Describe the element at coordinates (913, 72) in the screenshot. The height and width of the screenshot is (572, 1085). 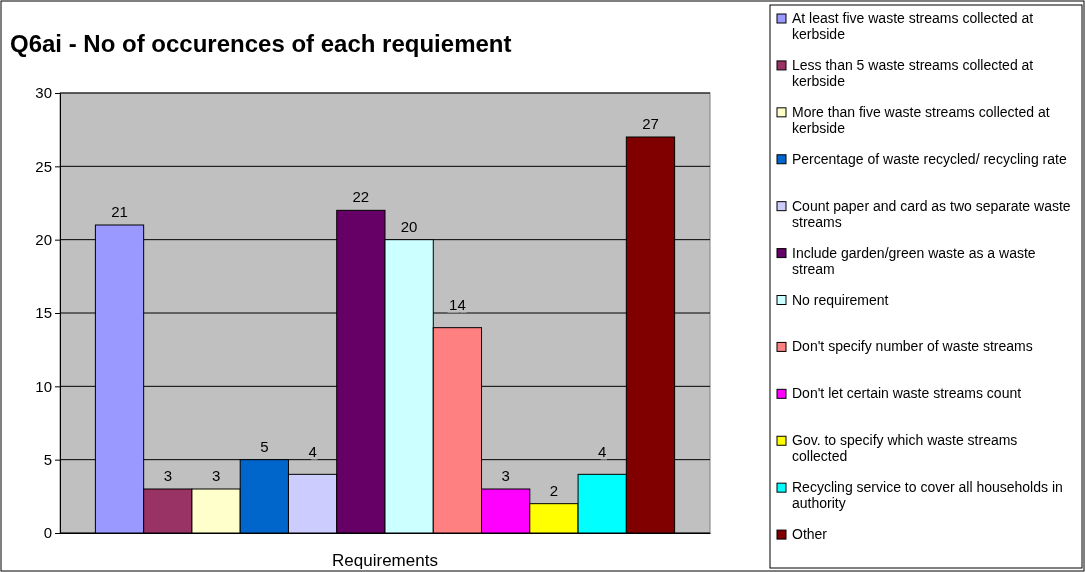
I see `legend-label: Less than 5 waste streams collected at kerbside` at that location.